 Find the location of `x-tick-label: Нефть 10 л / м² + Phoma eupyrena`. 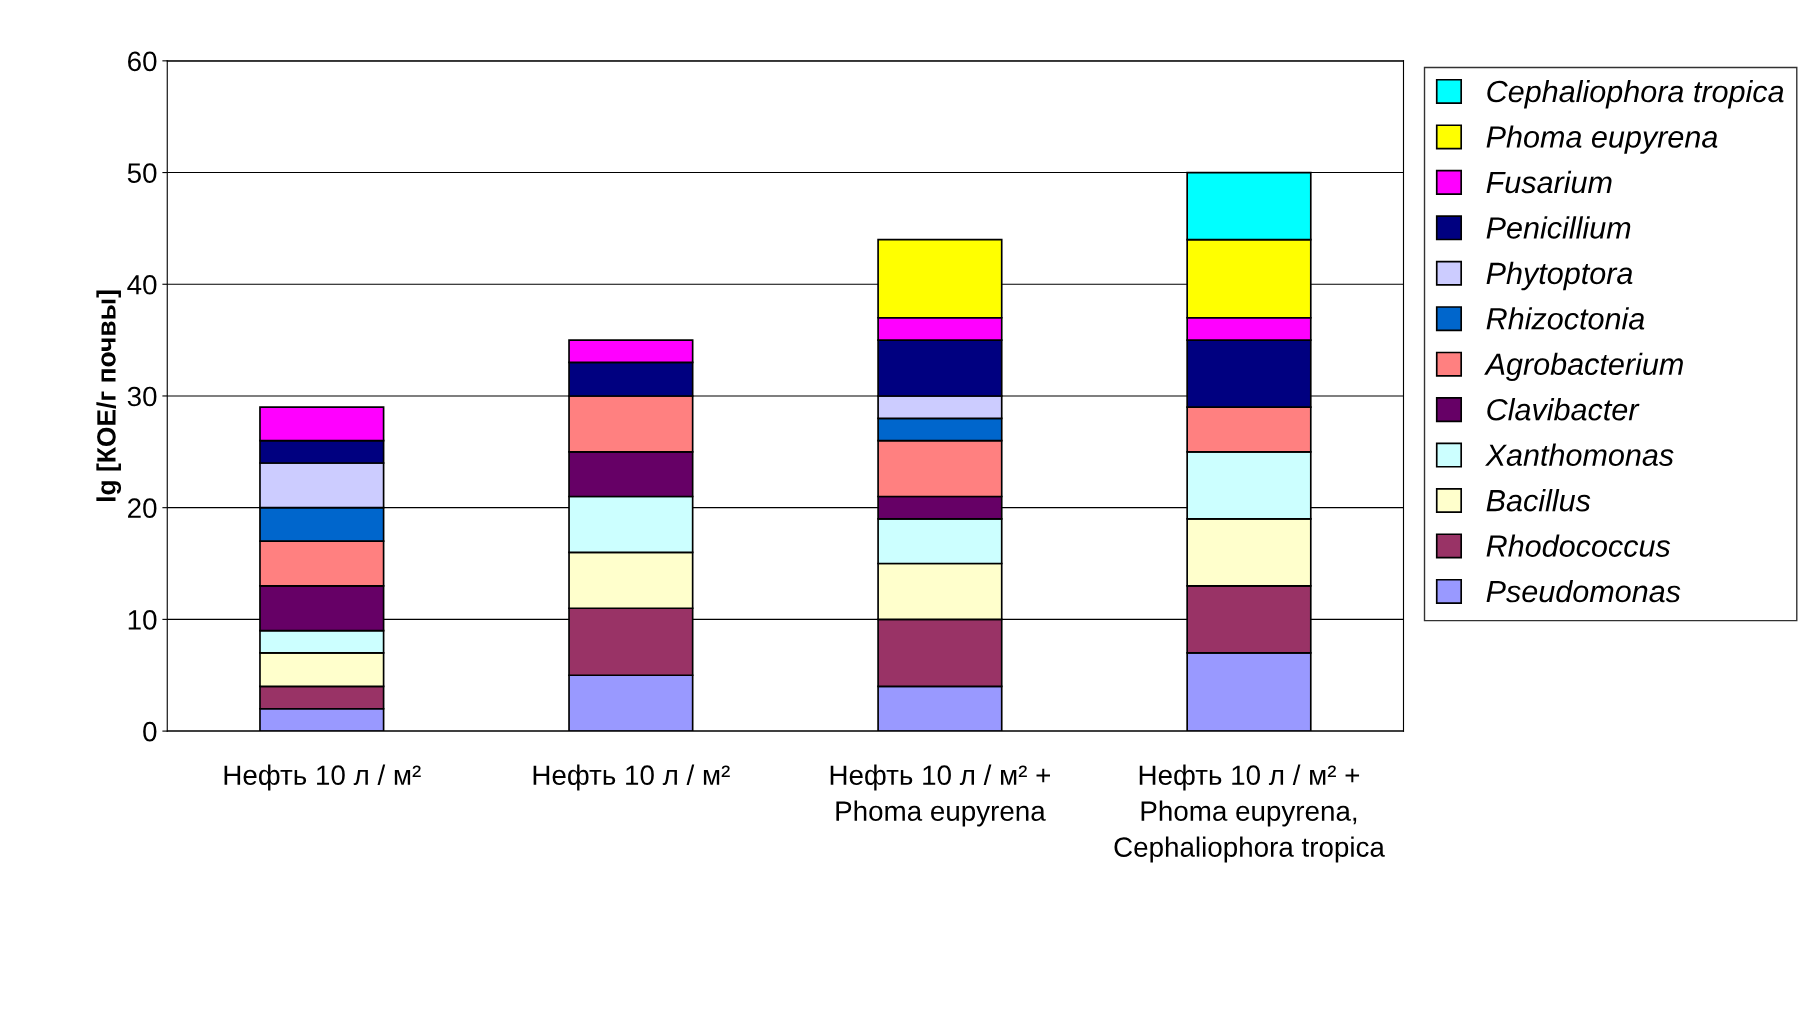

x-tick-label: Нефть 10 л / м² + Phoma eupyrena is located at coordinates (940, 795).